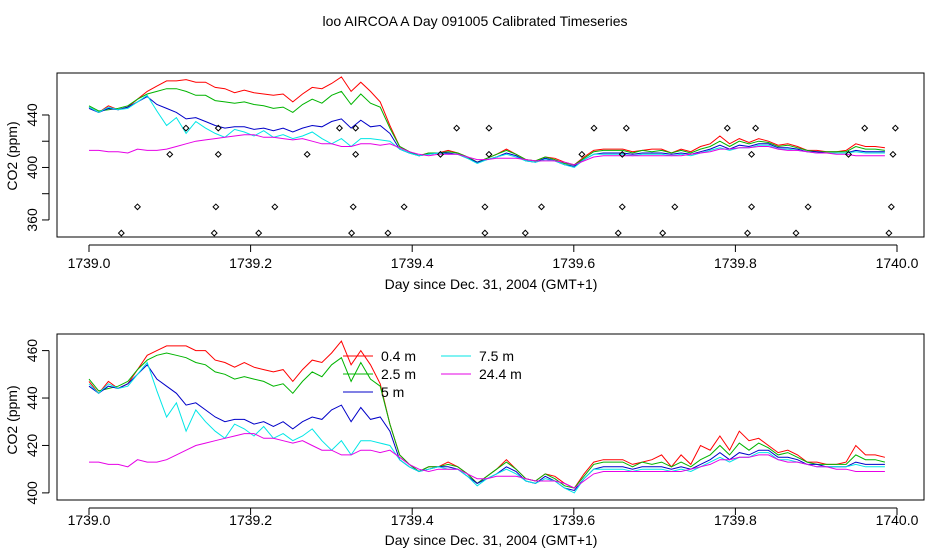 The height and width of the screenshot is (550, 950). What do you see at coordinates (398, 374) in the screenshot?
I see `legend-label: 2.5 m` at bounding box center [398, 374].